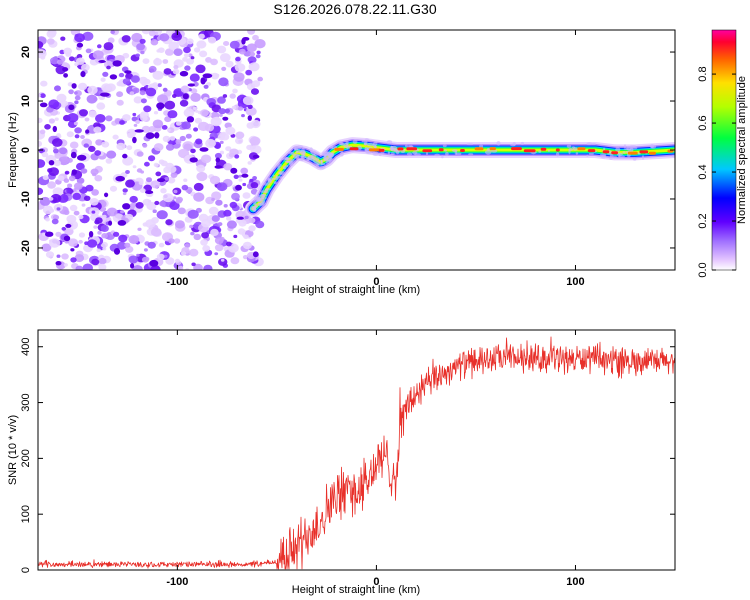 This screenshot has height=600, width=750. Describe the element at coordinates (354, 9) in the screenshot. I see `figure-title: S126.2026.078.22.11.G30` at that location.